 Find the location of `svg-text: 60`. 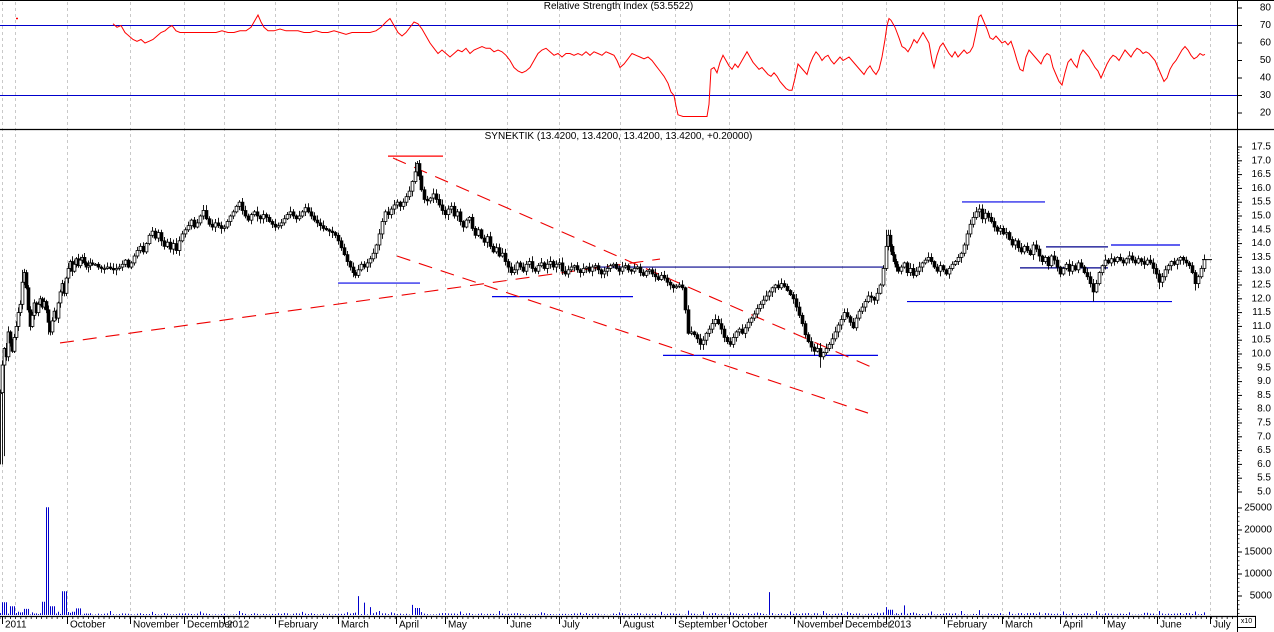

svg-text: 60 is located at coordinates (1266, 43).